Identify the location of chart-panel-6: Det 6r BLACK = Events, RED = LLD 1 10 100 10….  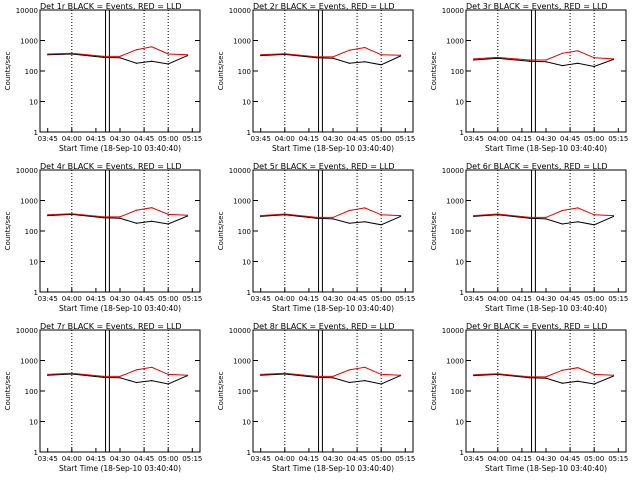
(529, 237).